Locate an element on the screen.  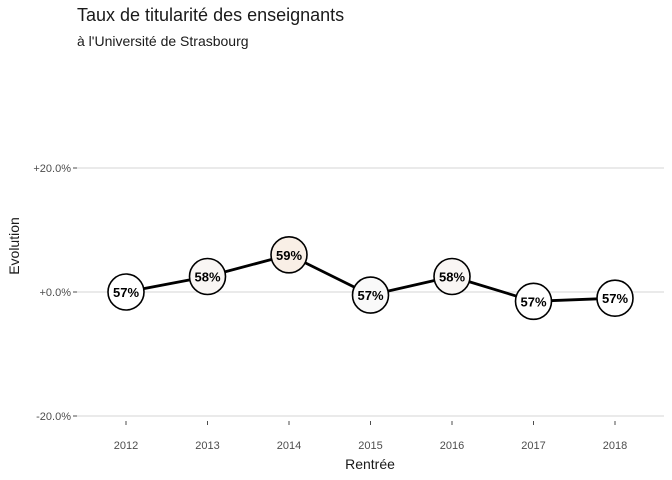
x-tick-label: 2012 is located at coordinates (126, 446).